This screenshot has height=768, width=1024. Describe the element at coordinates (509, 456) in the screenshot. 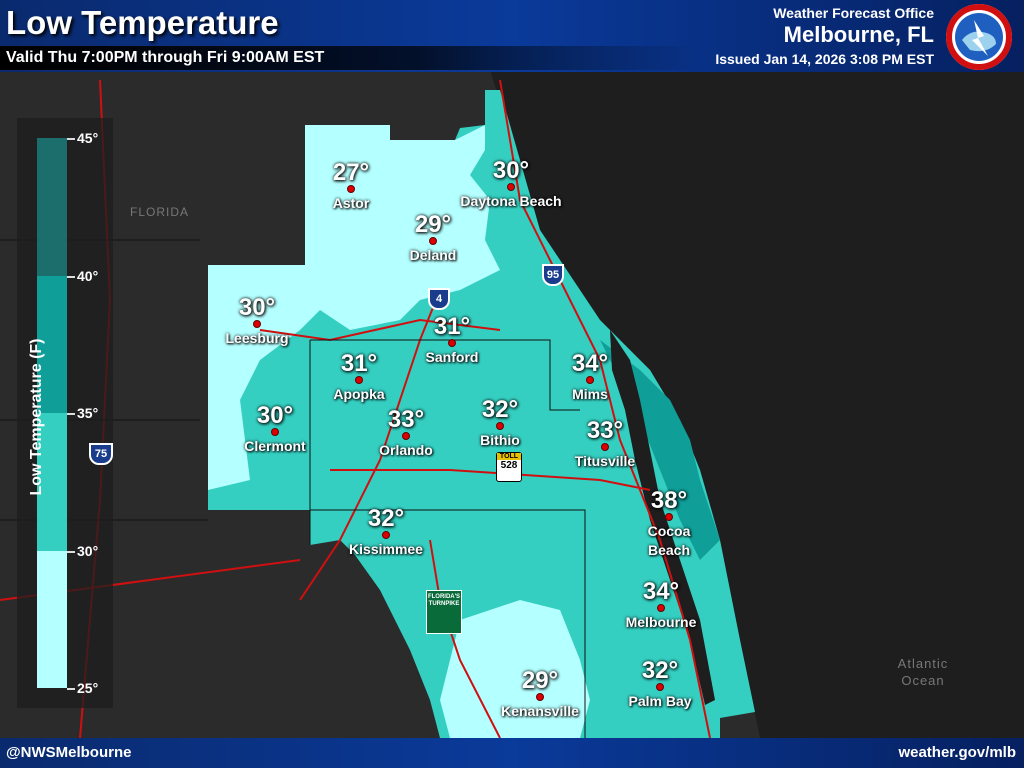

I see `toll-label: TOLL` at that location.